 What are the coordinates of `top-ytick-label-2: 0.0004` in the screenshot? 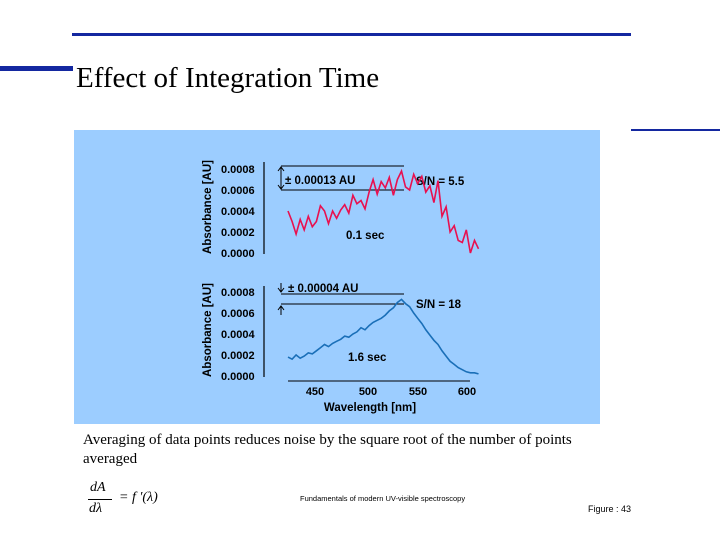 It's located at (238, 212).